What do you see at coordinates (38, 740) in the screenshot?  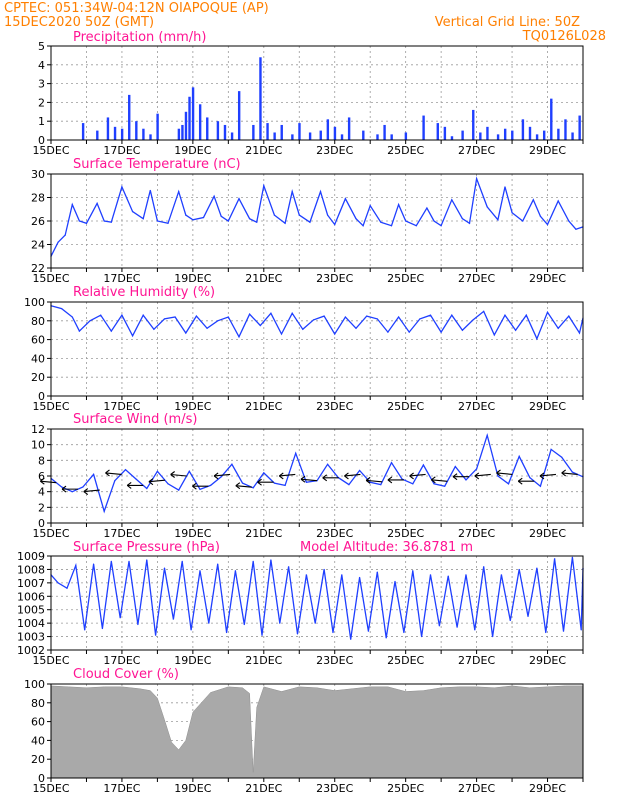 I see `cloud-ytick-label: 40` at bounding box center [38, 740].